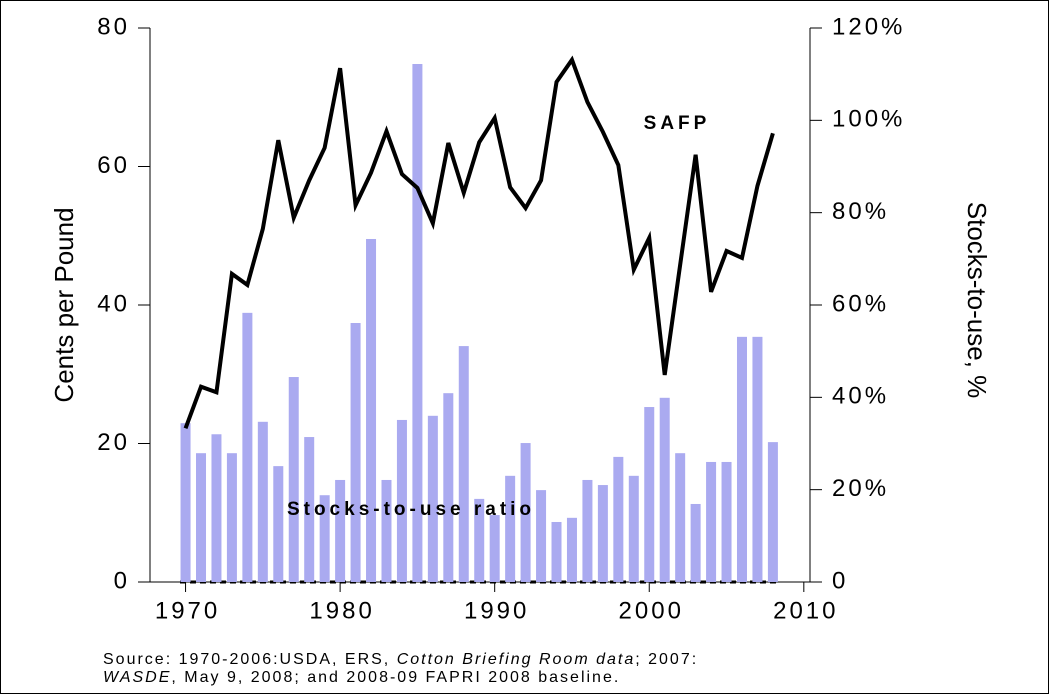 Image resolution: width=1049 pixels, height=694 pixels. Describe the element at coordinates (122, 580) in the screenshot. I see `y-tick-label: 0` at that location.